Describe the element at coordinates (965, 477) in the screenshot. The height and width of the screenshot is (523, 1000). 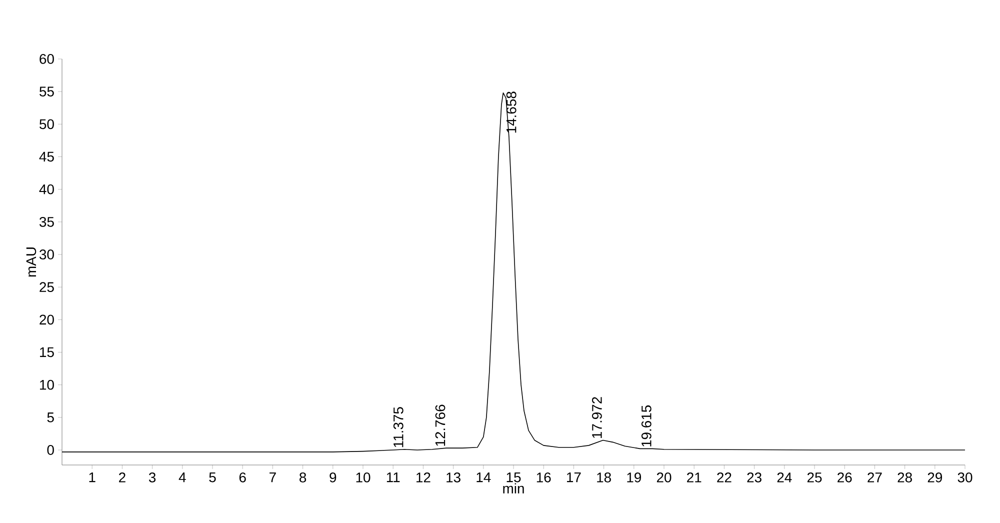
I see `x-tick-label: 30` at that location.